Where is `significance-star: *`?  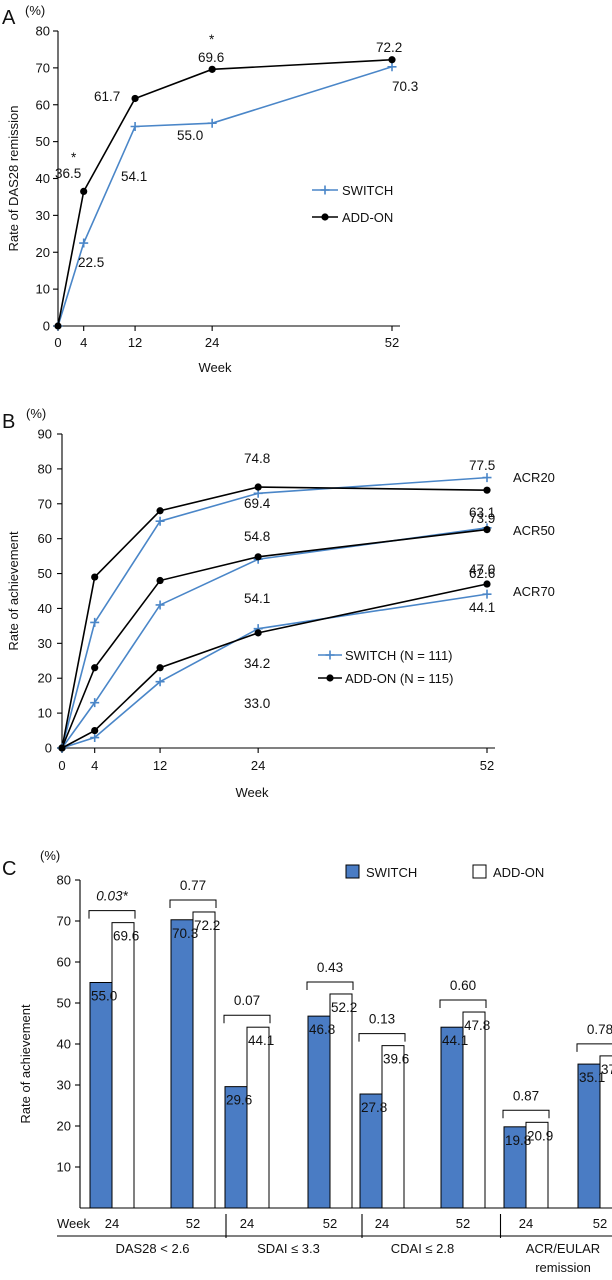
significance-star: * is located at coordinates (212, 39).